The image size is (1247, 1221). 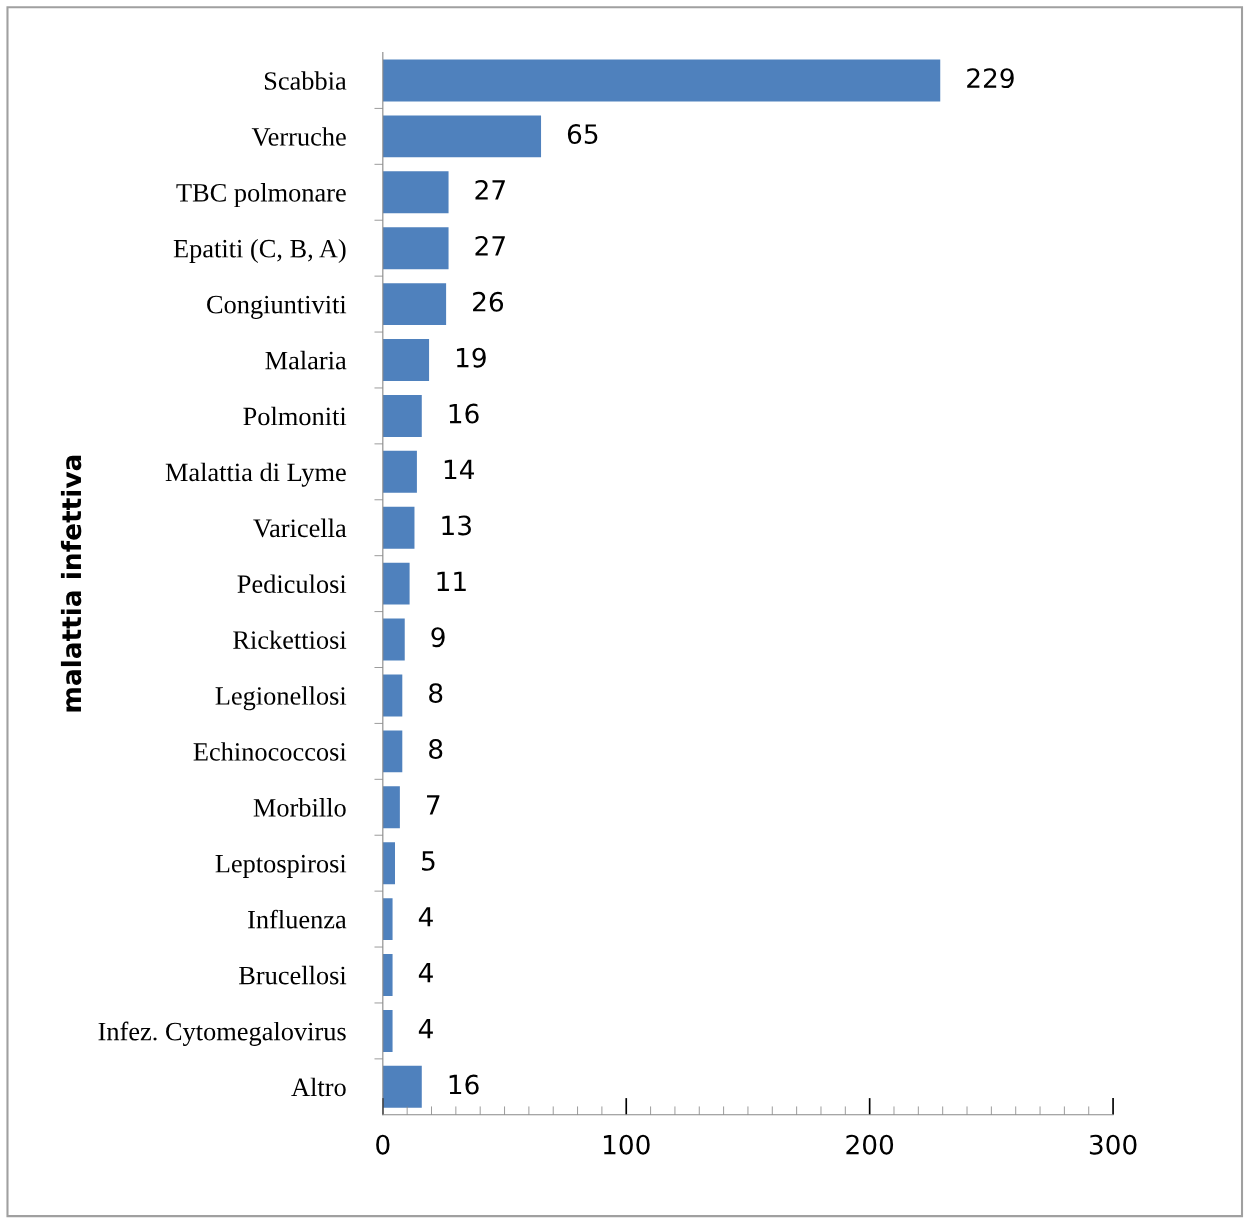 What do you see at coordinates (438, 637) in the screenshot?
I see `data-label: 9` at bounding box center [438, 637].